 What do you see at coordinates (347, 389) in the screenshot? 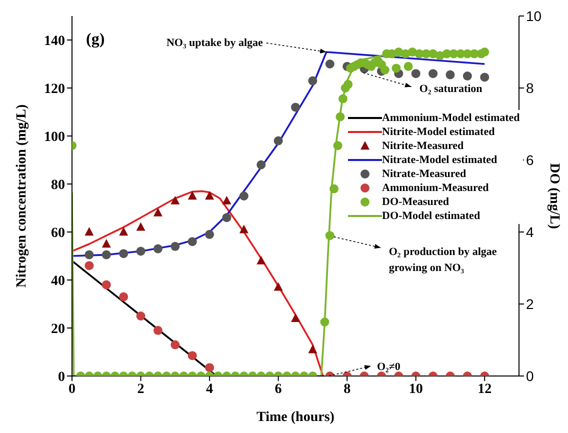
I see `x-tick-label: 8` at bounding box center [347, 389].